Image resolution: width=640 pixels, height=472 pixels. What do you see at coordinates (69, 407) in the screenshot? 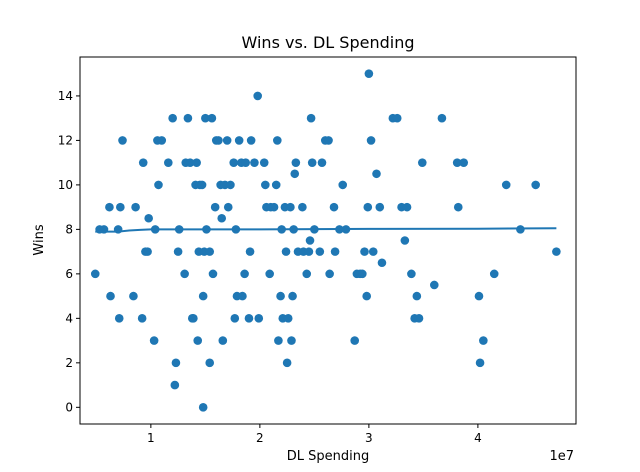
I see `y-tick-label: 0` at bounding box center [69, 407].